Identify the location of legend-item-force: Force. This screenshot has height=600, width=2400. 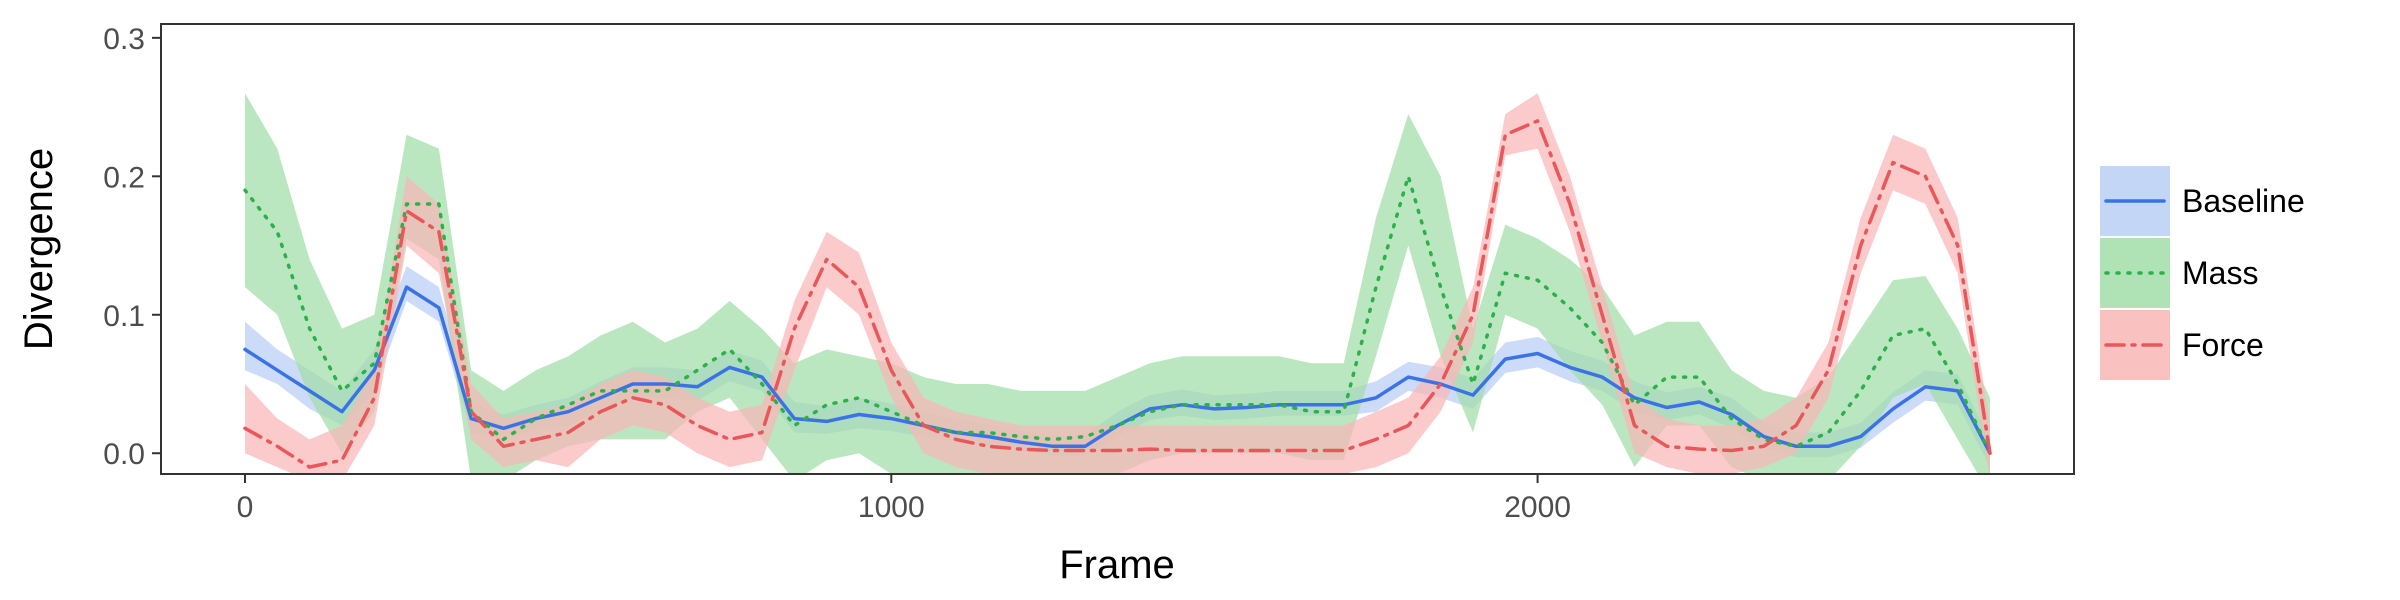
(2182, 345).